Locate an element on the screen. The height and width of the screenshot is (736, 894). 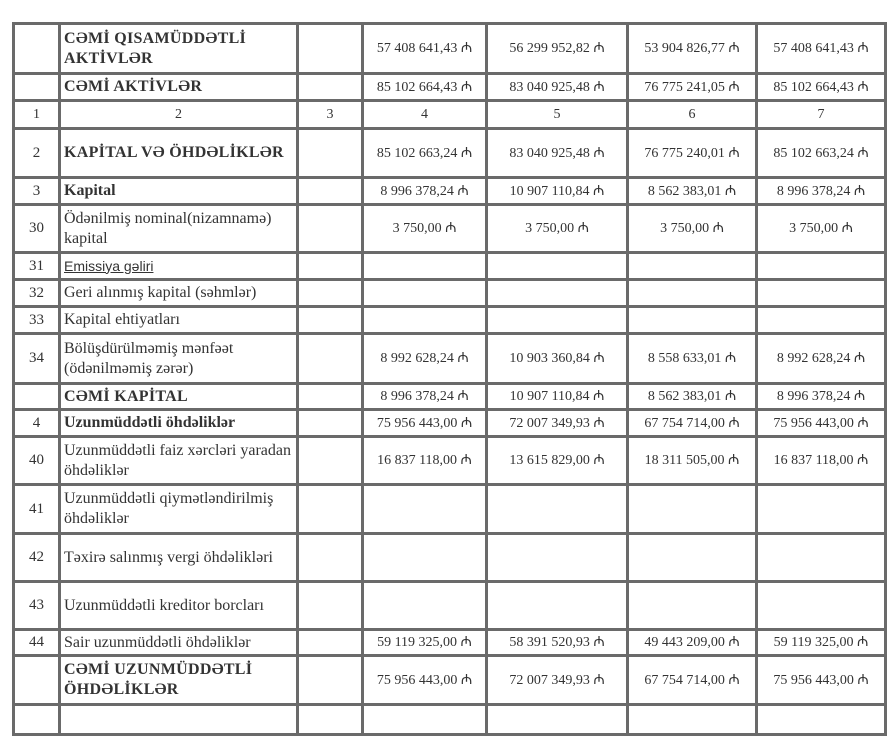
row-value: 67 754 714,00 ₼ is located at coordinates (692, 680).